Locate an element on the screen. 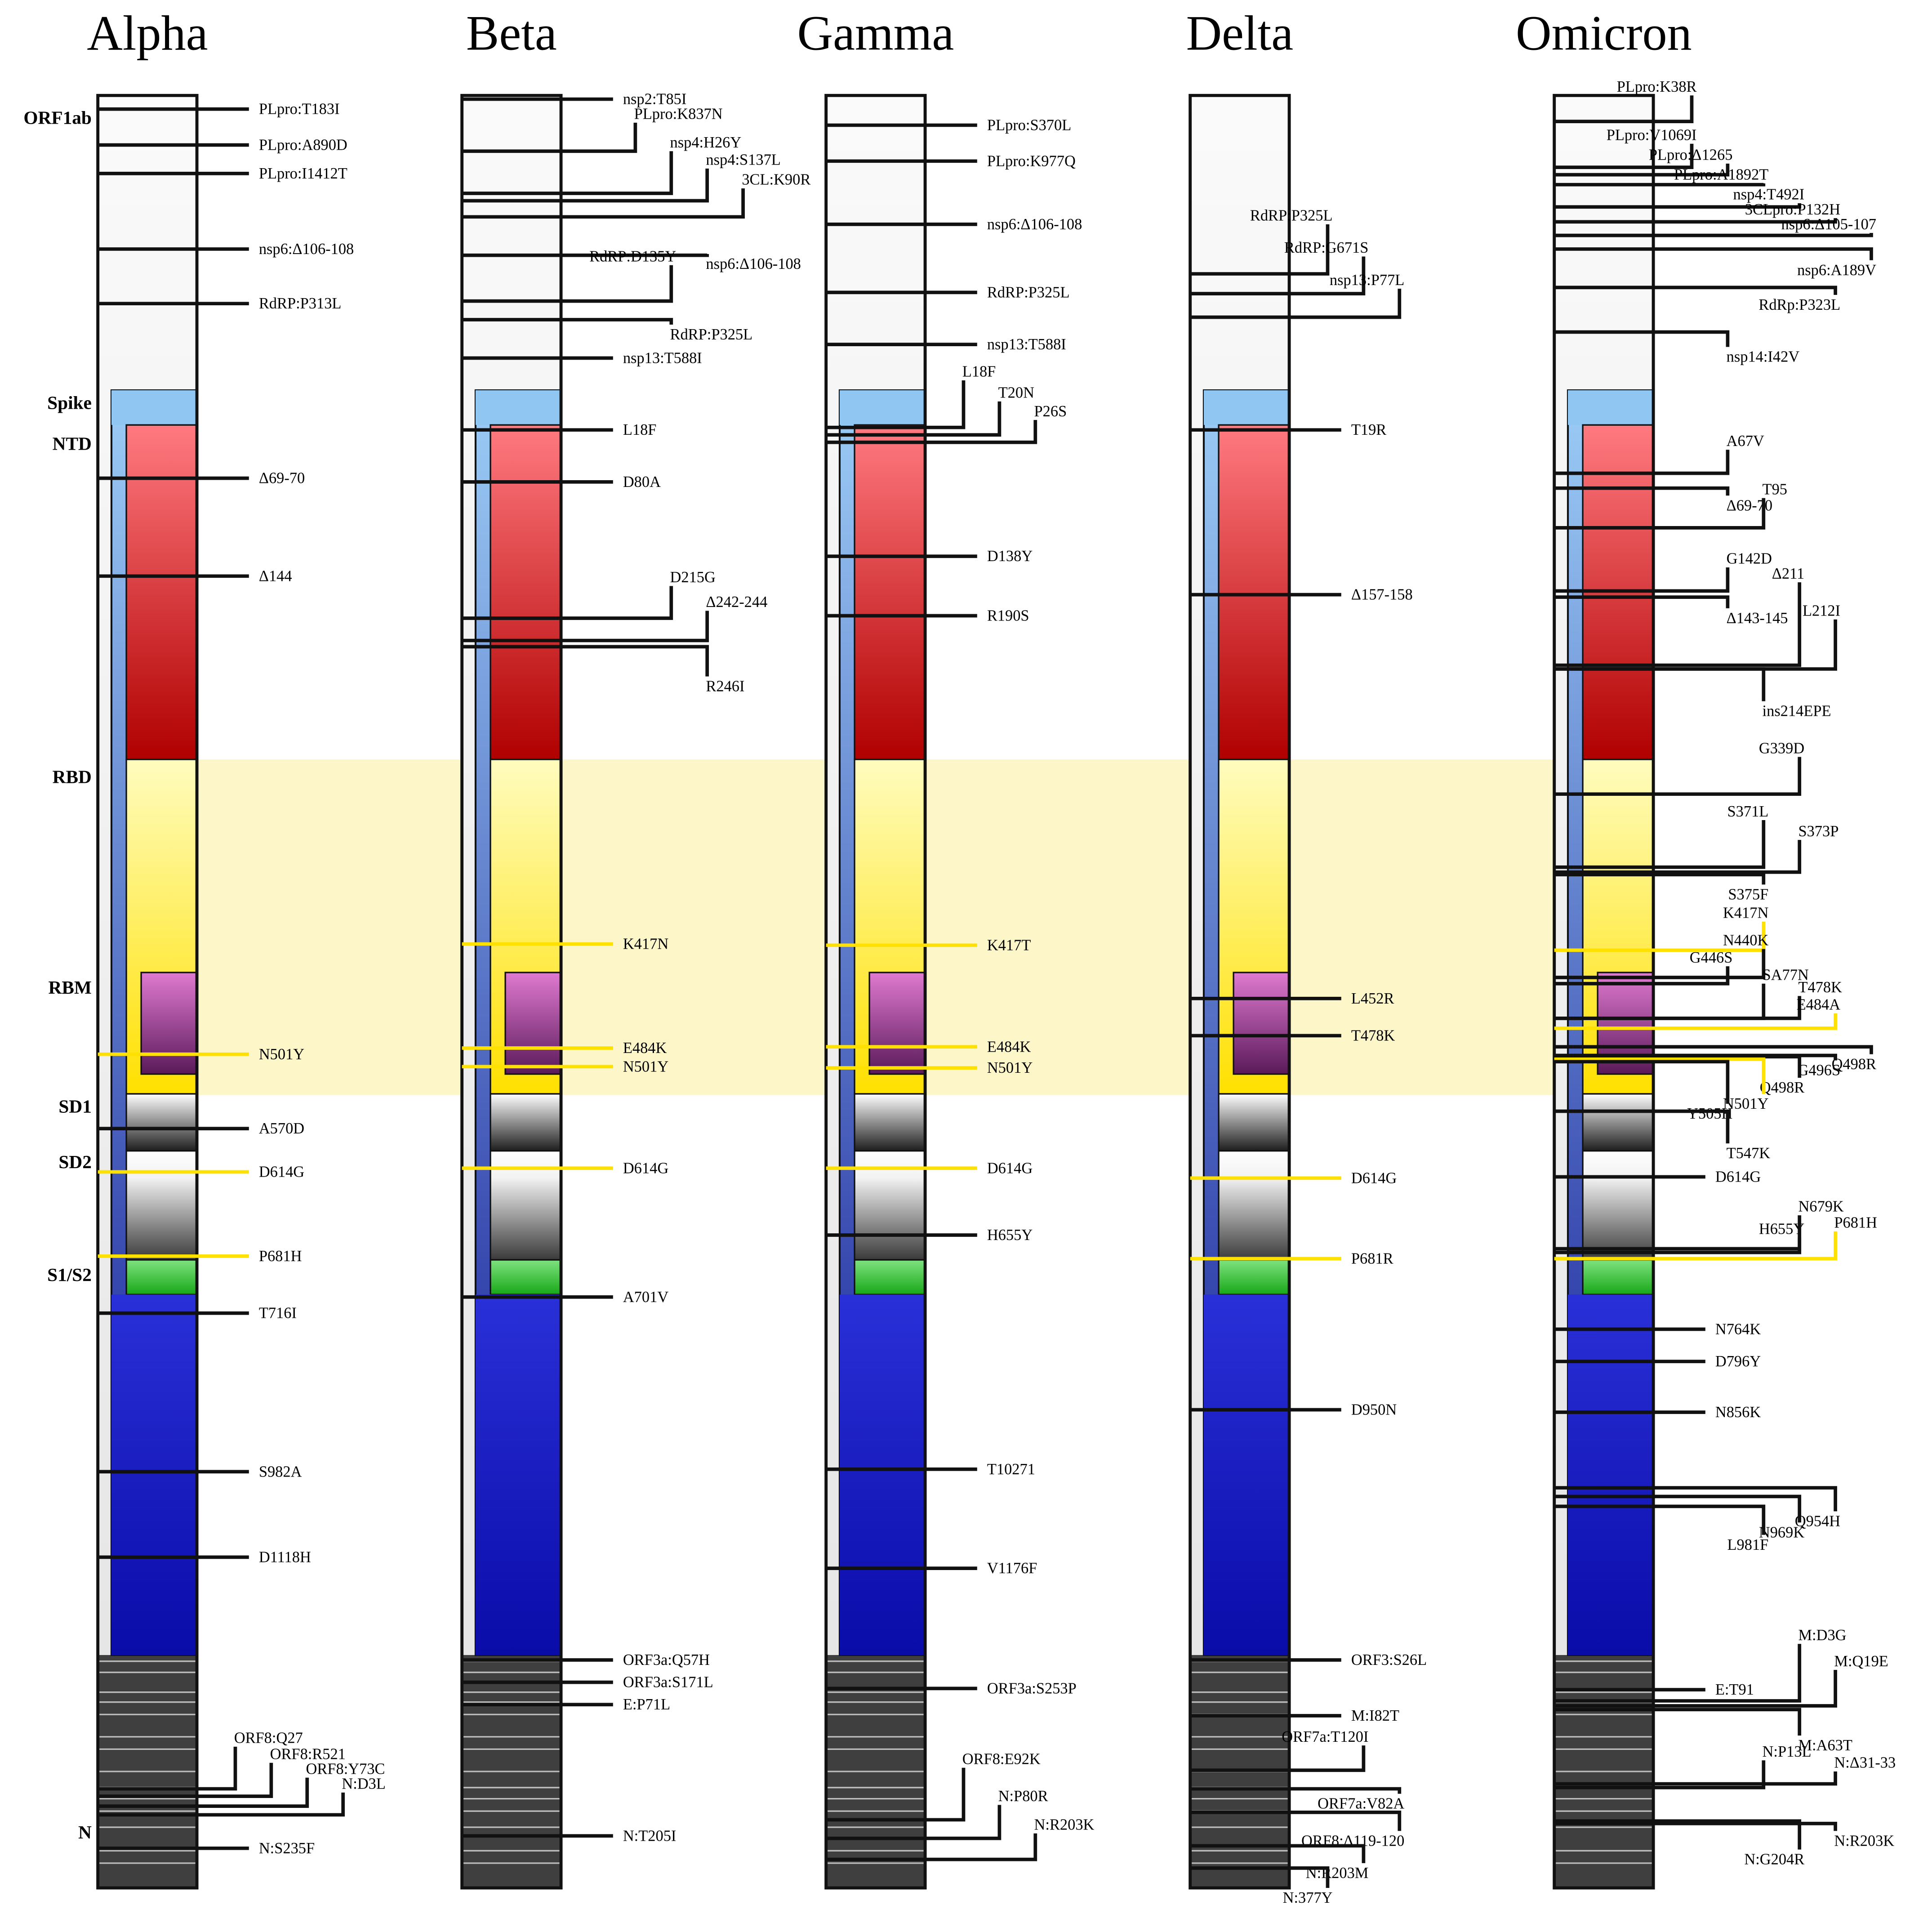 The image size is (1932, 1914). mutation-label: L212I is located at coordinates (1821, 610).